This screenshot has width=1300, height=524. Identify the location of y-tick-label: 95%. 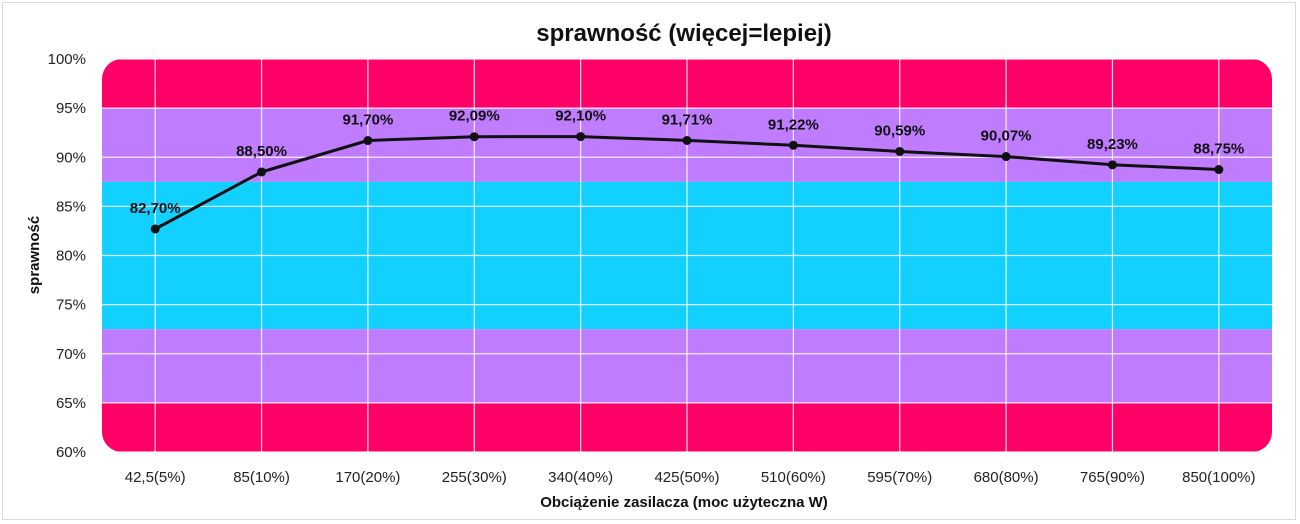
(71, 108).